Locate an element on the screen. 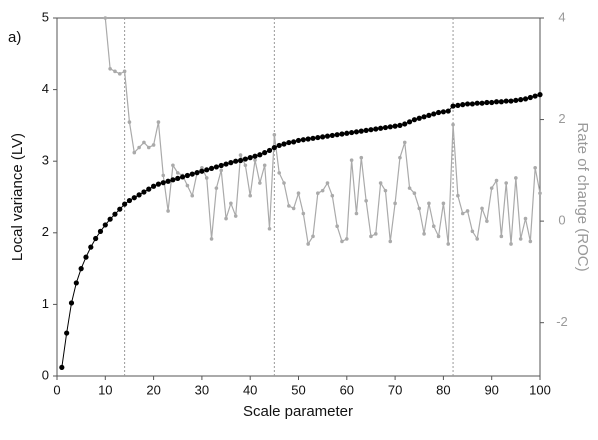 The height and width of the screenshot is (440, 598). x-tick-label: 60 is located at coordinates (347, 389).